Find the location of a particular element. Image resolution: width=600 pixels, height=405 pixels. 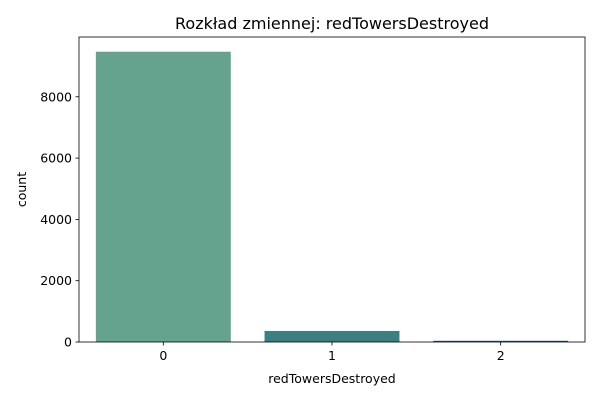

y-axis-label: count is located at coordinates (21, 189).